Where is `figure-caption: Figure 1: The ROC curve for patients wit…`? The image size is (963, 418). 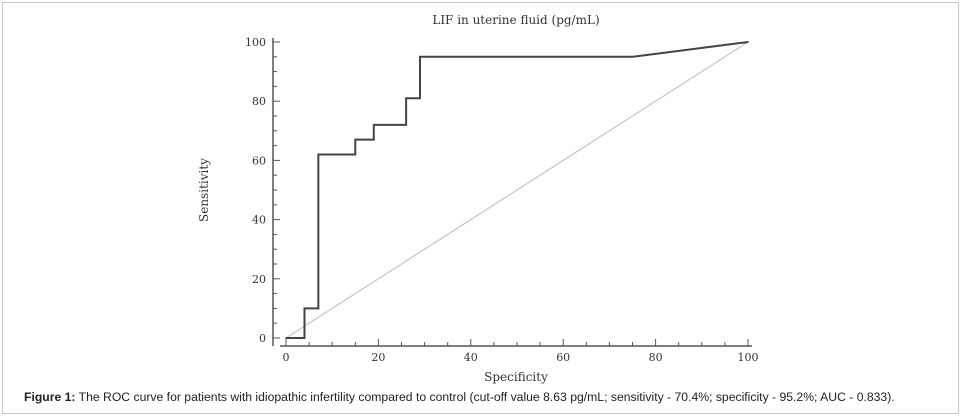 figure-caption: Figure 1: The ROC curve for patients wit… is located at coordinates (484, 397).